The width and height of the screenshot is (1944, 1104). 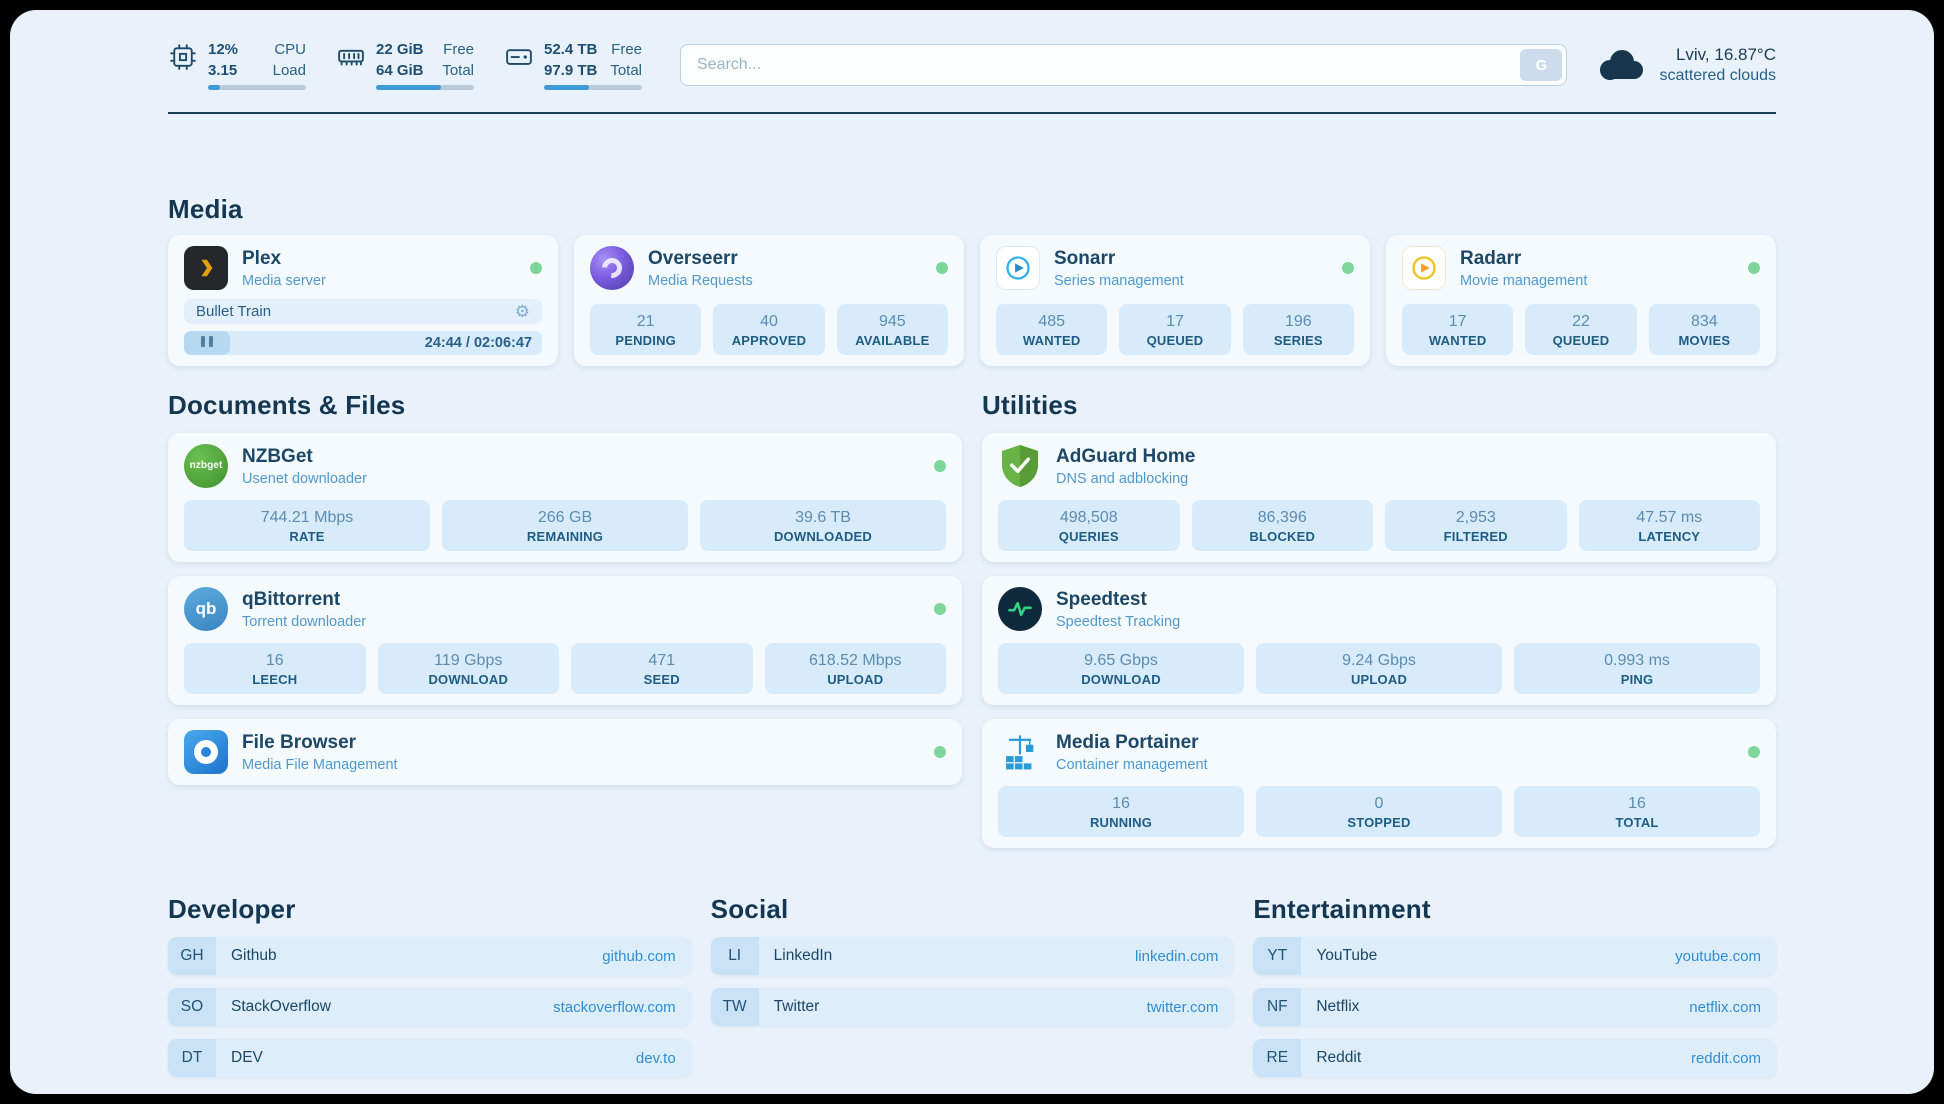 What do you see at coordinates (593, 87) in the screenshot?
I see `disk-progress-bar` at bounding box center [593, 87].